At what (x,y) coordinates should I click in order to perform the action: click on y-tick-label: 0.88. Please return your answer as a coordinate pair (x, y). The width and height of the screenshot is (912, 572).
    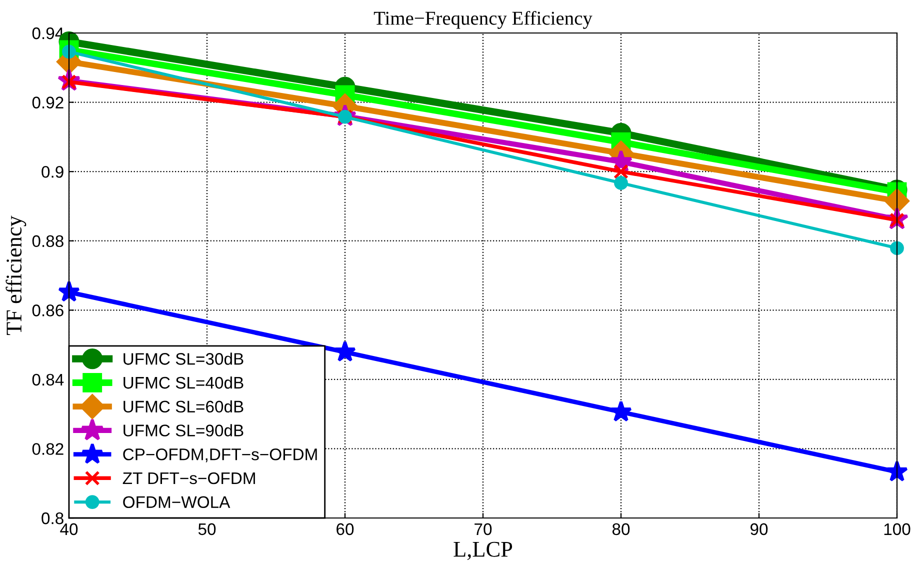
    Looking at the image, I should click on (48, 241).